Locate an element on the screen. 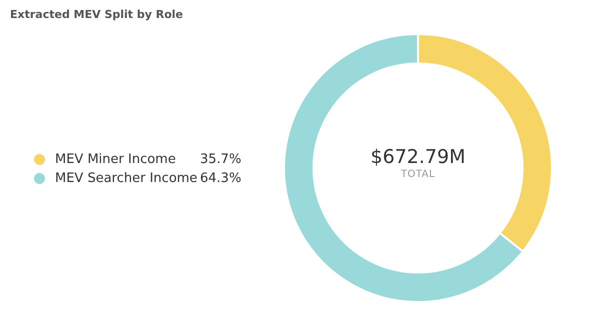 Image resolution: width=597 pixels, height=320 pixels. text: TOTAL is located at coordinates (418, 174).